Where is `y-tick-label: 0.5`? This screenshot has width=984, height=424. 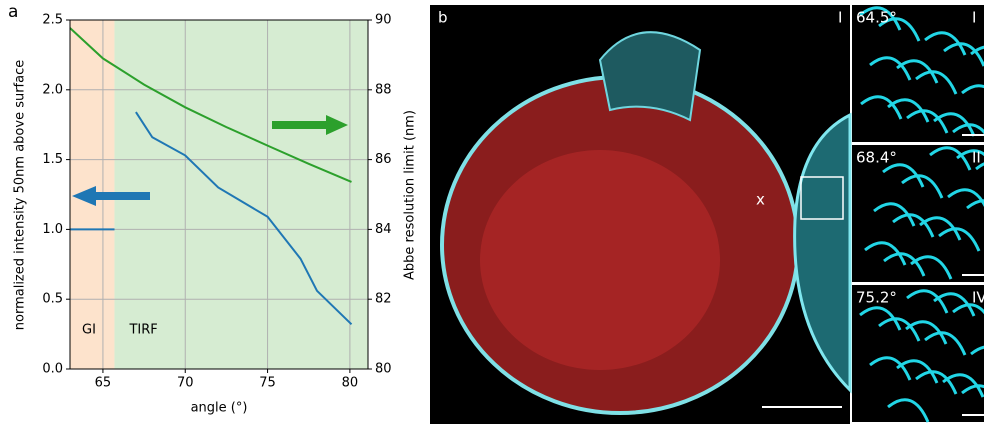 y-tick-label: 0.5 is located at coordinates (52, 299).